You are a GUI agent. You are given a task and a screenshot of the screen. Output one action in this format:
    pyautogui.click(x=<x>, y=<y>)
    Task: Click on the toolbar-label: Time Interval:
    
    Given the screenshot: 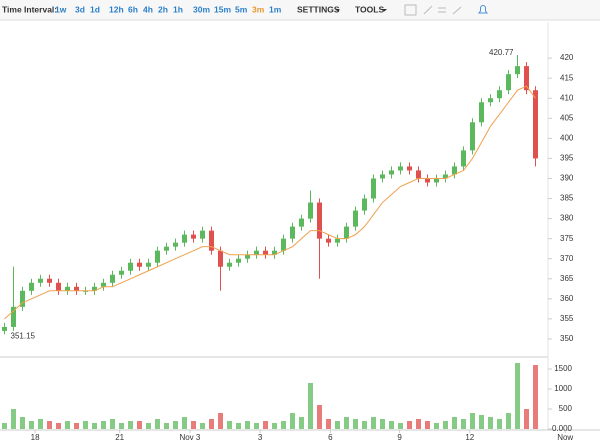 What is the action you would take?
    pyautogui.click(x=29, y=9)
    